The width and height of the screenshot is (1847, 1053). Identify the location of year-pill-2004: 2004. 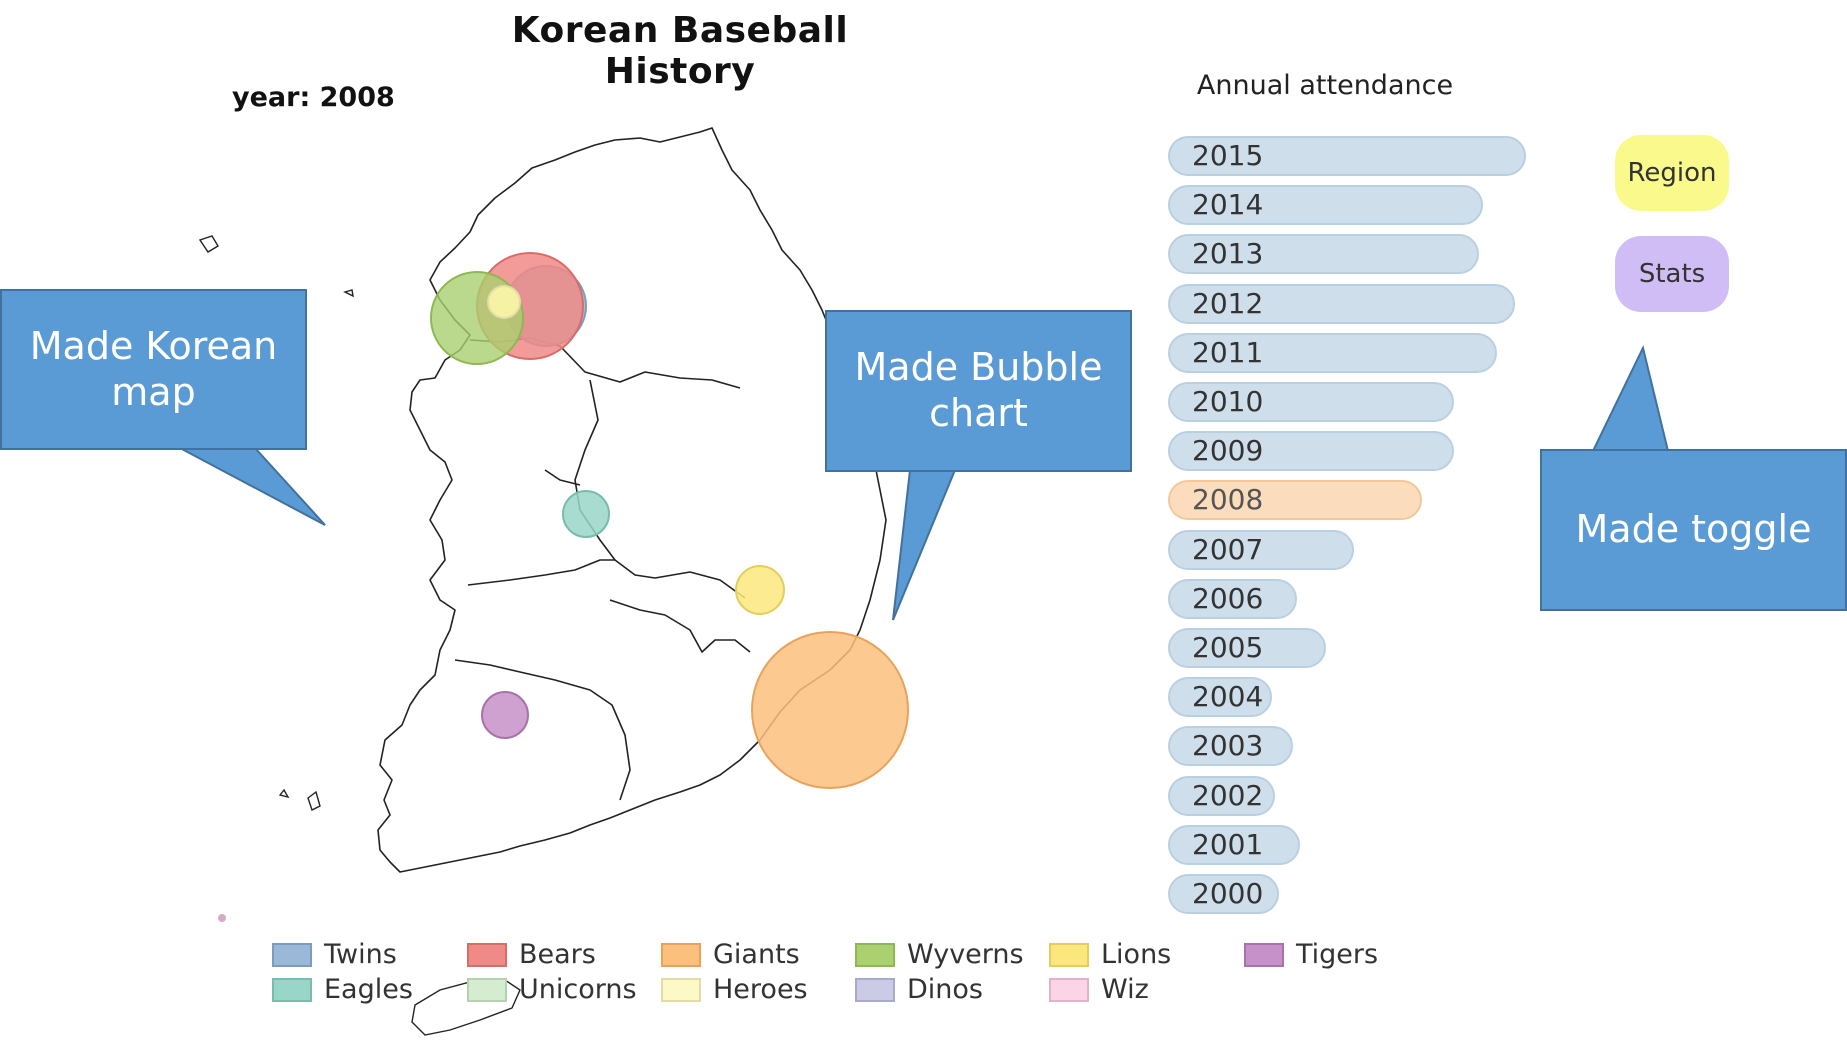
(1220, 697).